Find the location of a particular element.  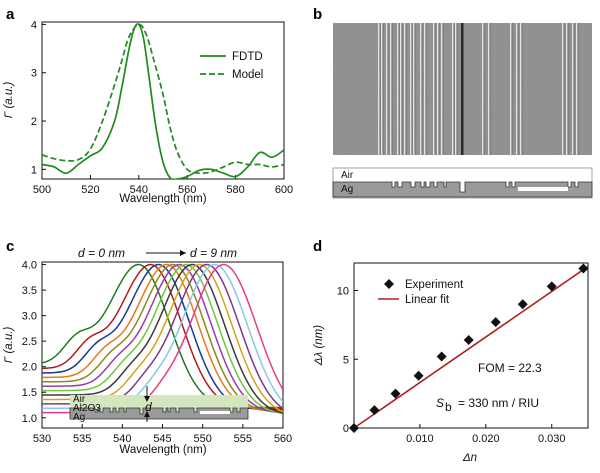

panel-c-curves is located at coordinates (162, 338).